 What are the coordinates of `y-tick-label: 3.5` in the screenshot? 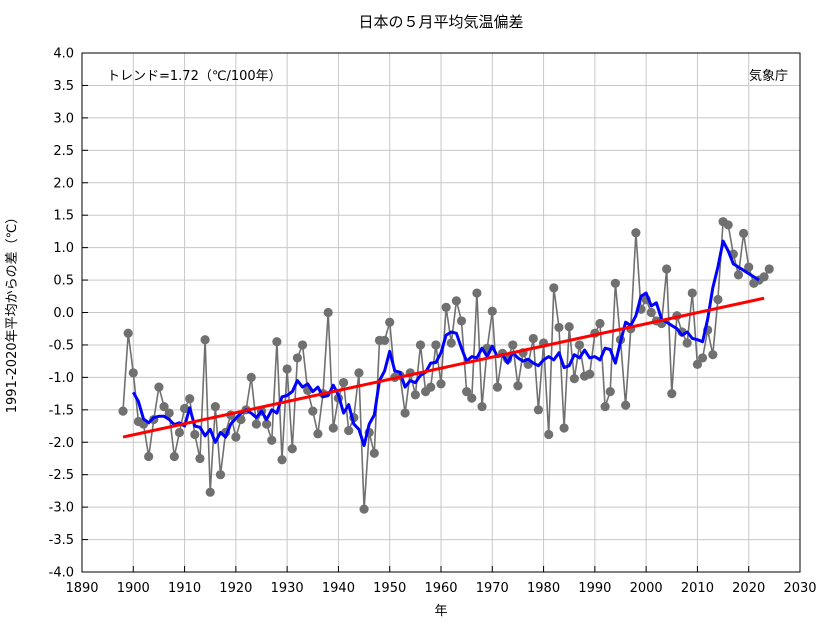 It's located at (63, 86).